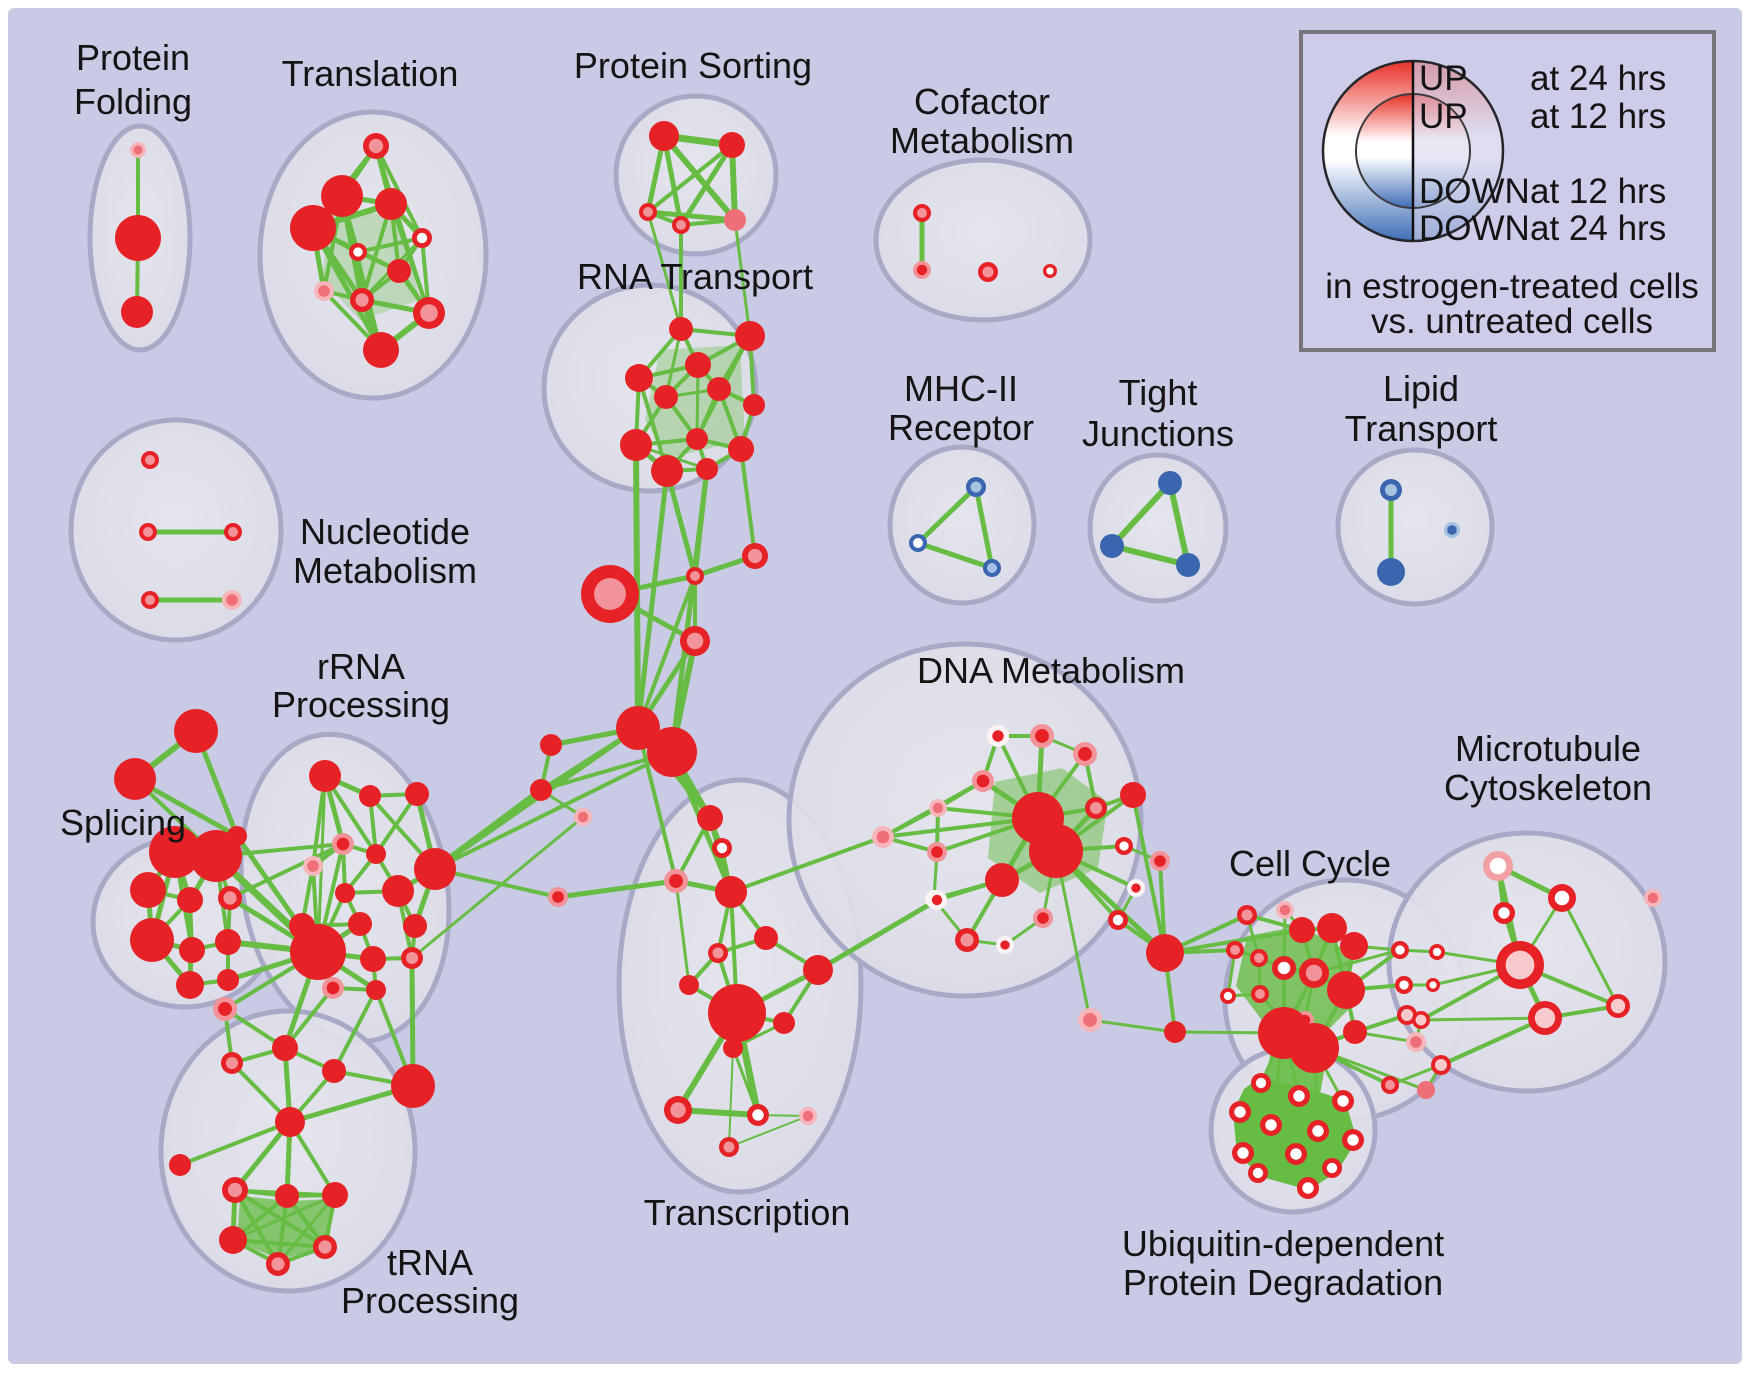 Image resolution: width=1750 pixels, height=1376 pixels. Describe the element at coordinates (1443, 78) in the screenshot. I see `legend-up-24-dir: UP` at that location.